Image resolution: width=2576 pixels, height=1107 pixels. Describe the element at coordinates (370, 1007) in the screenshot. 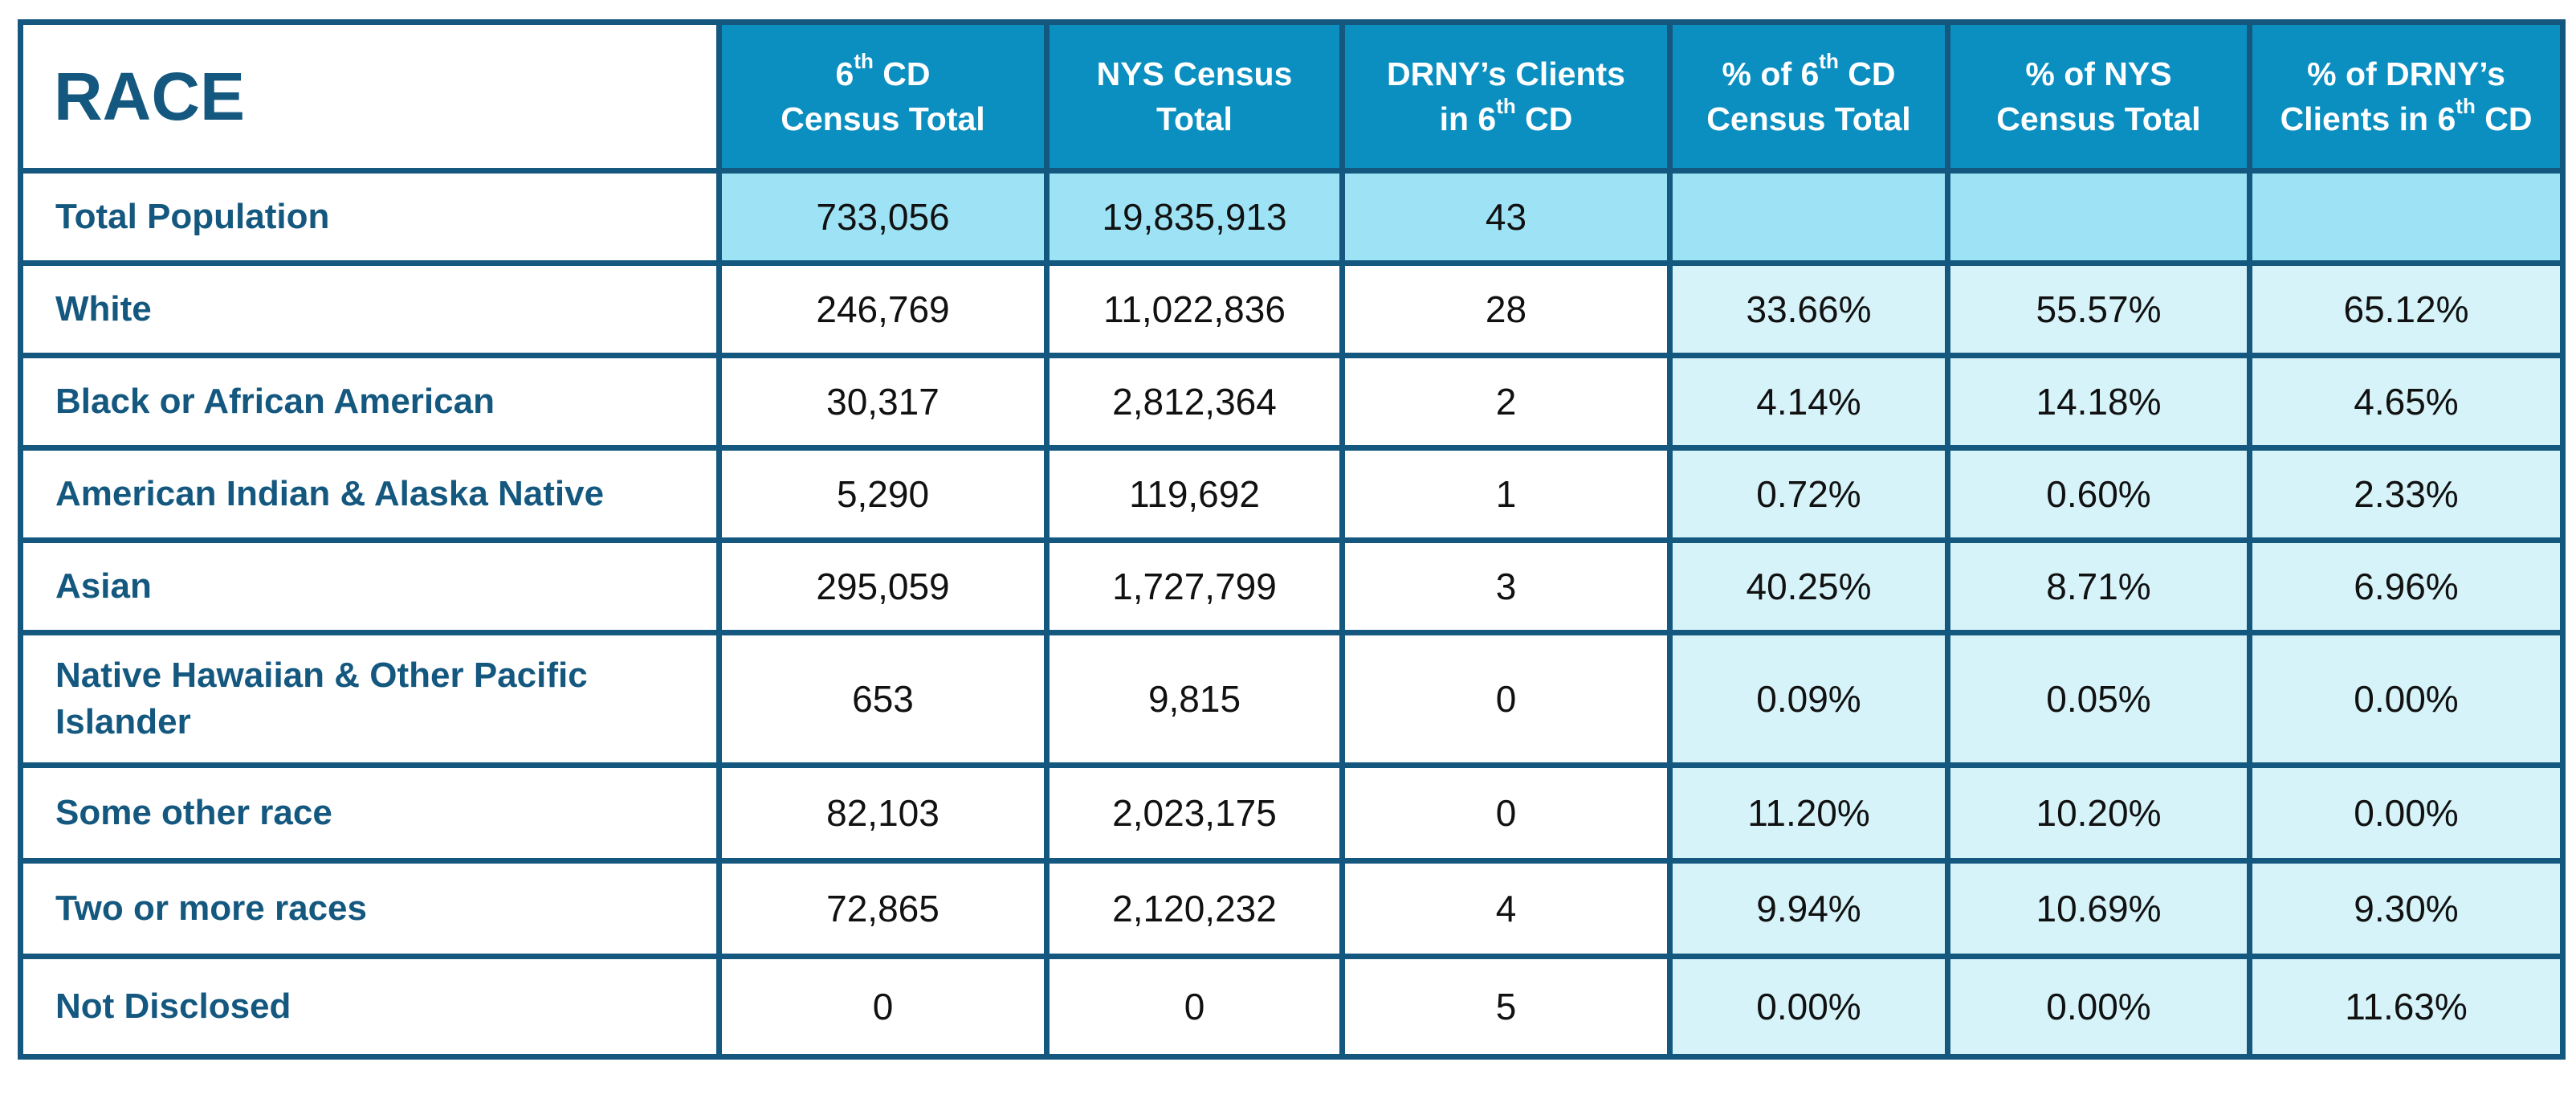

I see `row-label: Not Disclosed` at that location.